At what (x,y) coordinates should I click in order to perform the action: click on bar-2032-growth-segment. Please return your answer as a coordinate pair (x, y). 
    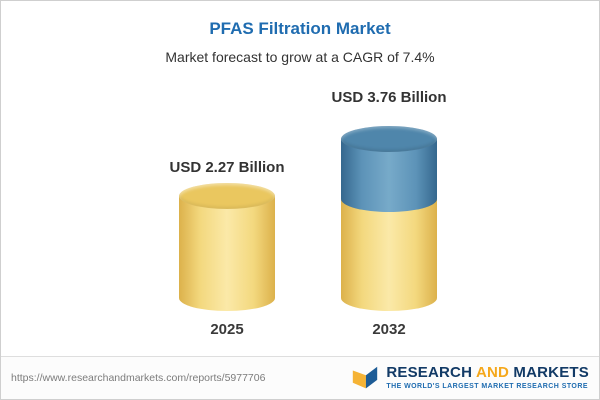
    Looking at the image, I should click on (389, 169).